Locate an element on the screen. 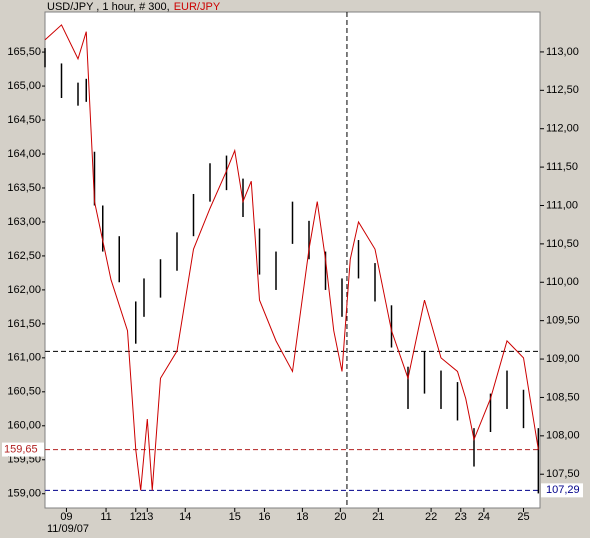 The height and width of the screenshot is (538, 590). y2-tick-label: 113,00 is located at coordinates (562, 52).